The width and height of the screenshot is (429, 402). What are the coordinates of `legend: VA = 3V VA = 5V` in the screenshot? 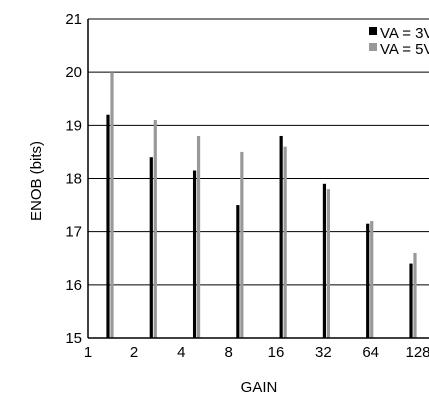 It's located at (399, 41).